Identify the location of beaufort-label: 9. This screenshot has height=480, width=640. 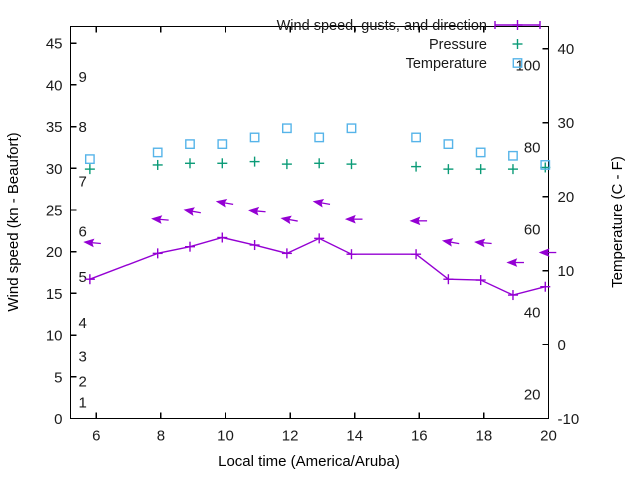
(83, 77).